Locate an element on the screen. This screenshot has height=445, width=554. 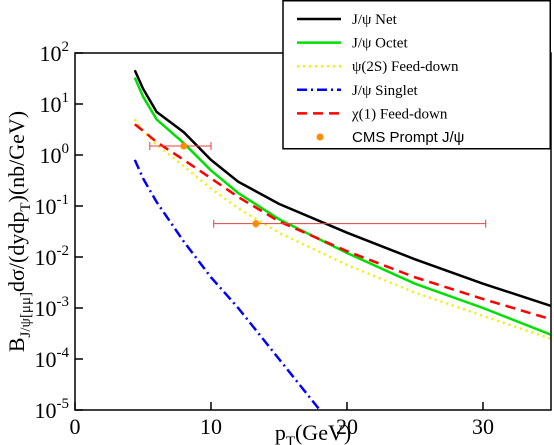
y-tick-exponent: 0 is located at coordinates (66, 149).